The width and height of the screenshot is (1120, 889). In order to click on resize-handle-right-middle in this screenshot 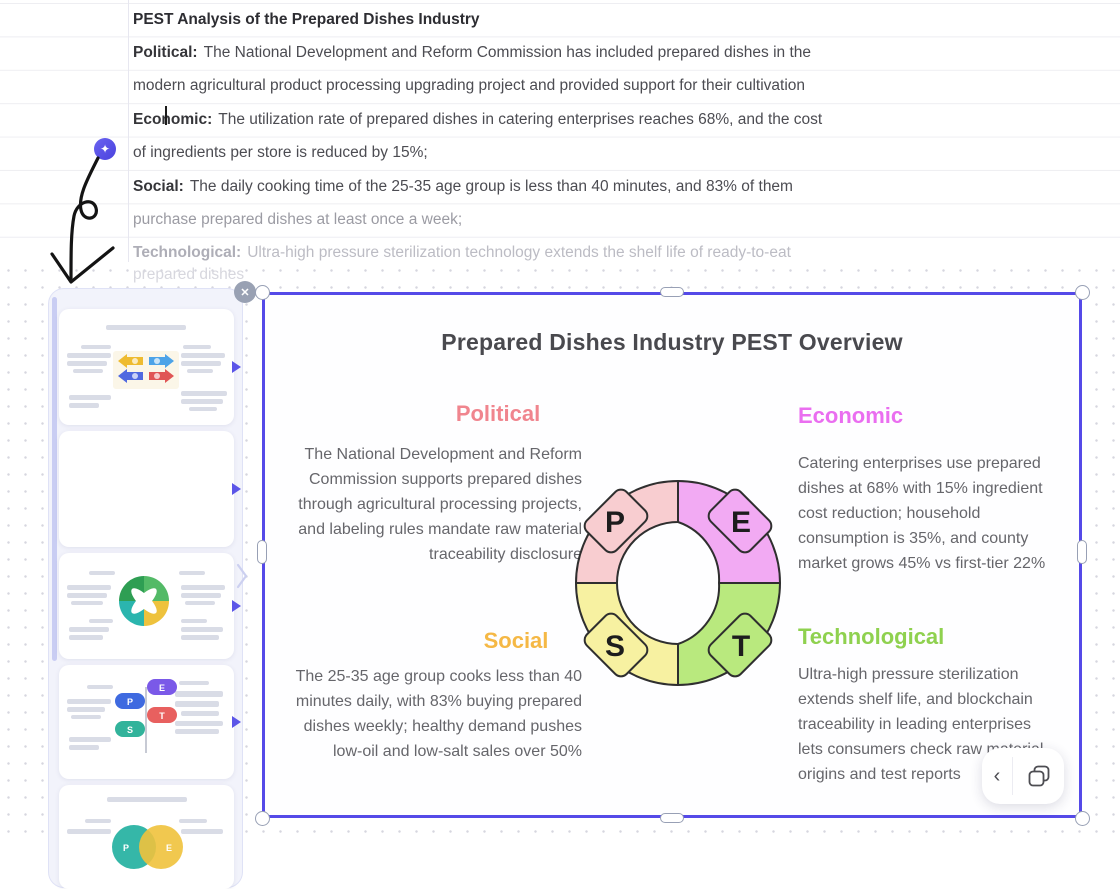, I will do `click(1082, 552)`.